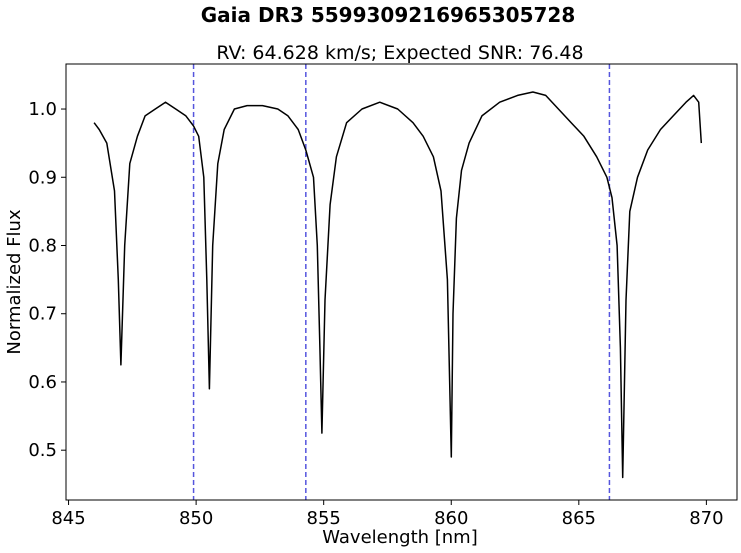  Describe the element at coordinates (400, 537) in the screenshot. I see `x-axis-label: Wavelength [nm]` at that location.